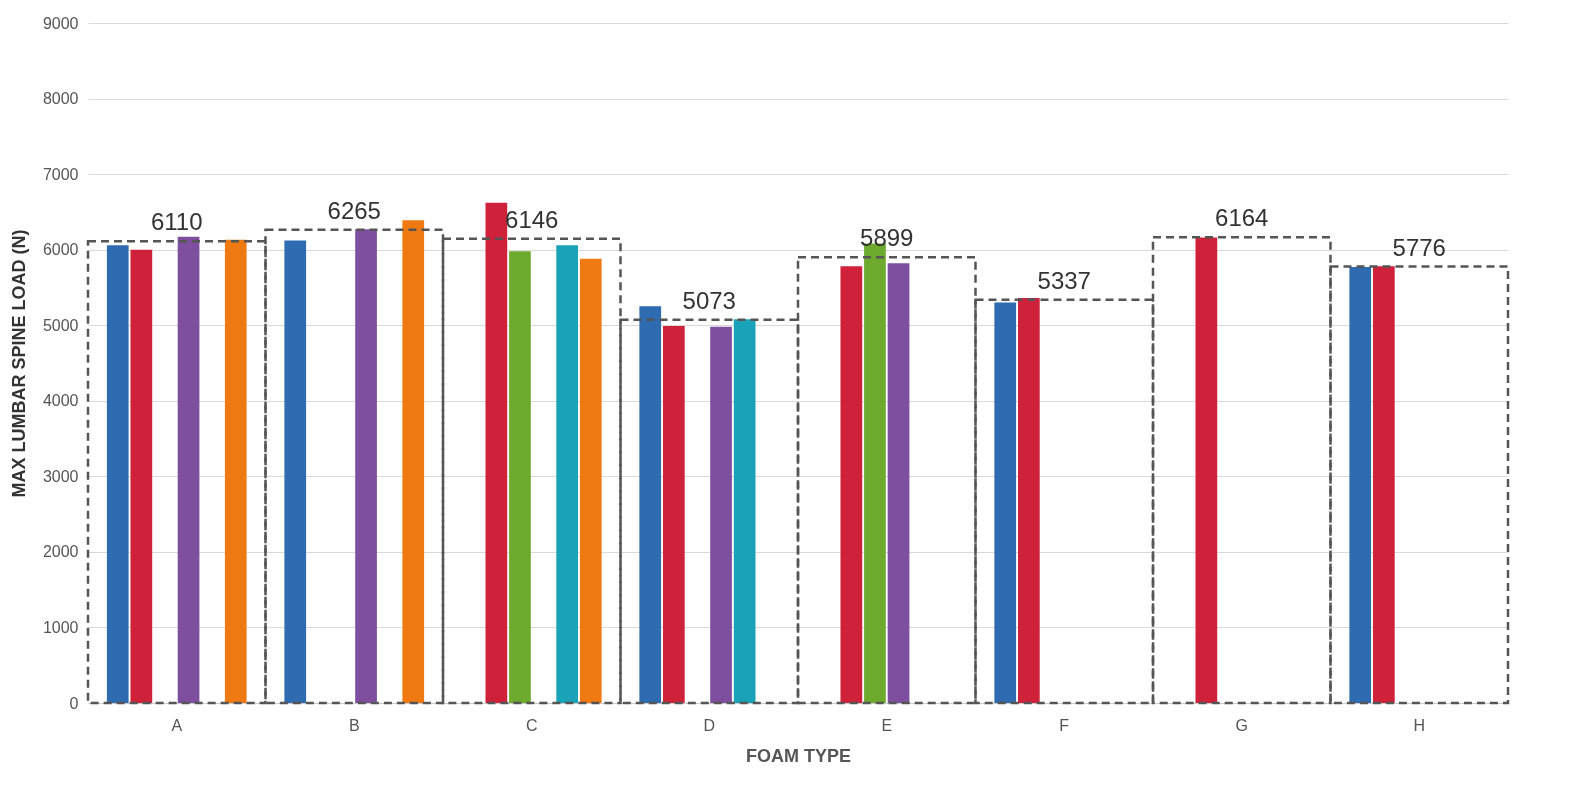 The height and width of the screenshot is (808, 1595). Describe the element at coordinates (1241, 725) in the screenshot. I see `x-tick-label: G` at that location.